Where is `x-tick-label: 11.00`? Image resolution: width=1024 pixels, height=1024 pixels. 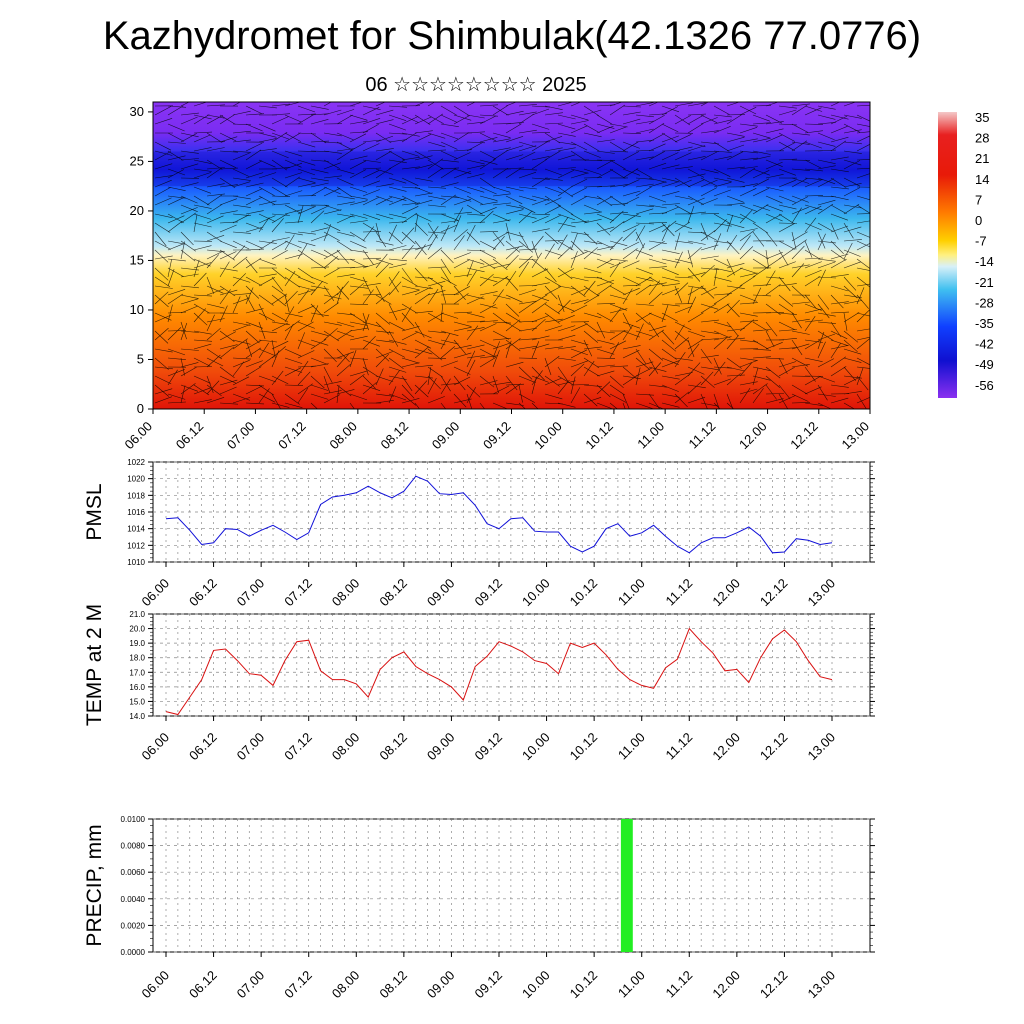
x-tick-label: 11.00 is located at coordinates (650, 435).